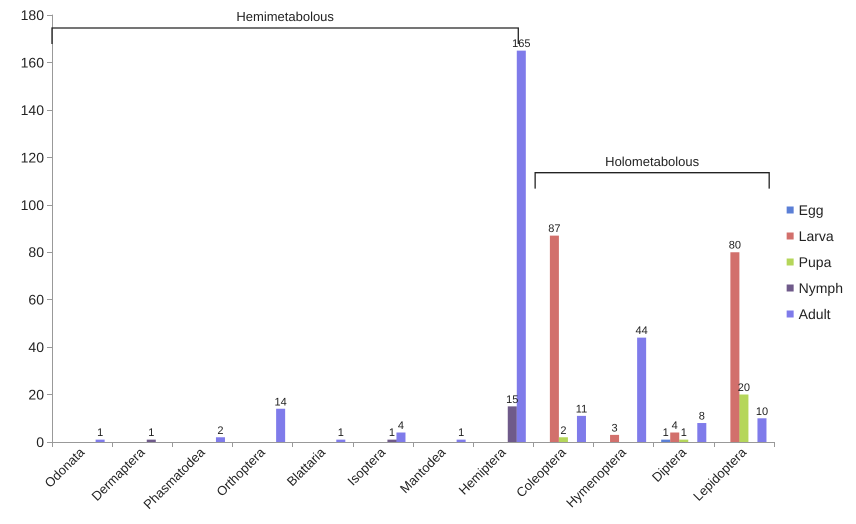 This screenshot has width=856, height=524. I want to click on y-tick-label: 0, so click(40, 442).